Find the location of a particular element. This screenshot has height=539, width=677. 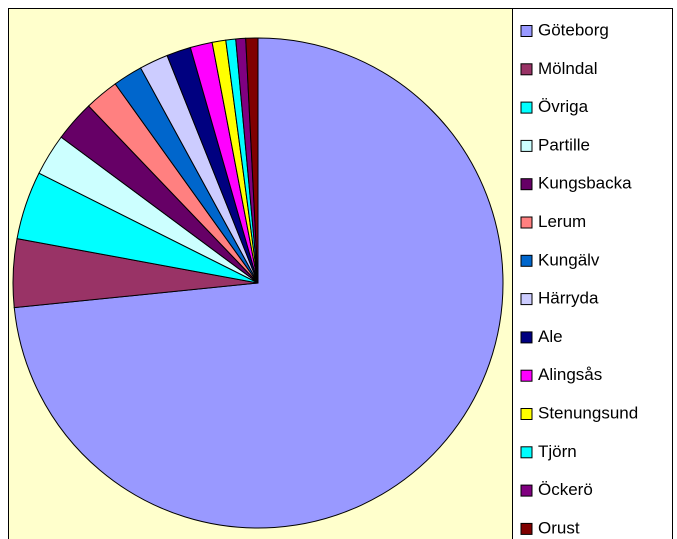

legend-label: Öckerö is located at coordinates (565, 489).